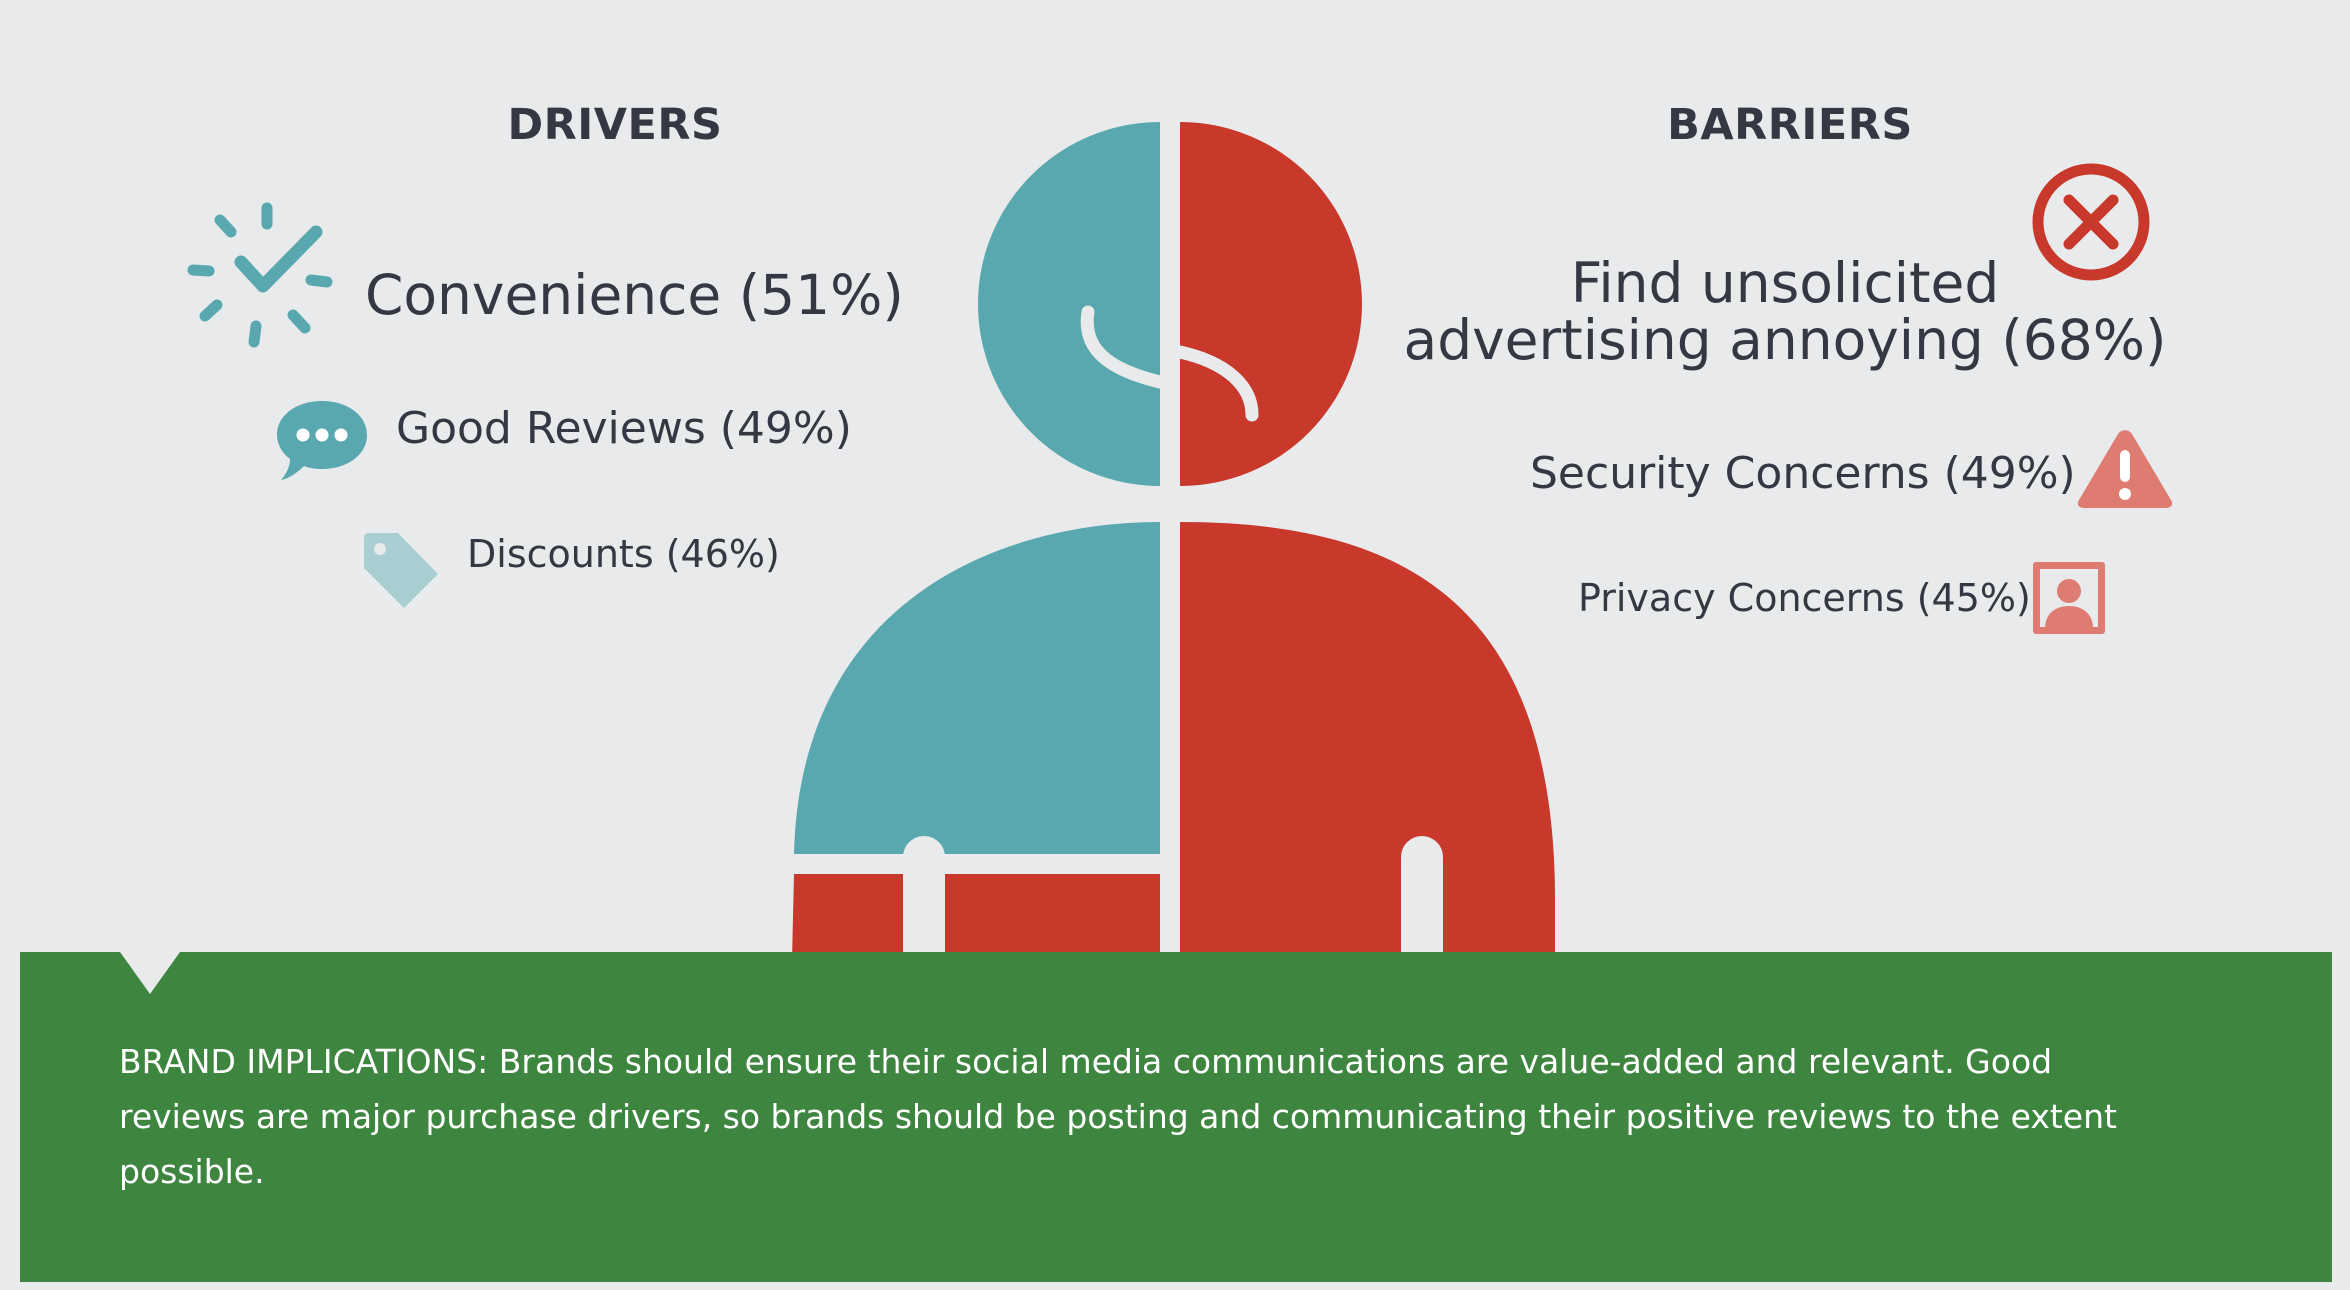 This screenshot has height=1290, width=2350. What do you see at coordinates (2125, 469) in the screenshot?
I see `warning-triangle-icon` at bounding box center [2125, 469].